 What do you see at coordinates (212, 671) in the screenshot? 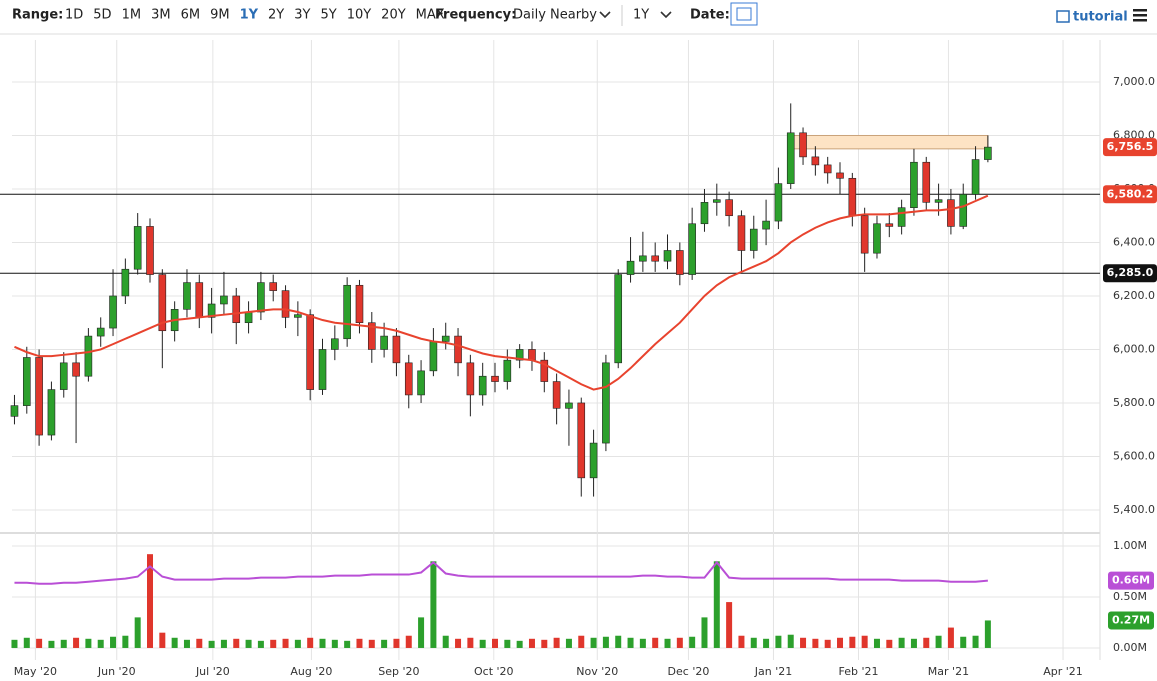
I see `x-tick-label: Jul '20` at bounding box center [212, 671].